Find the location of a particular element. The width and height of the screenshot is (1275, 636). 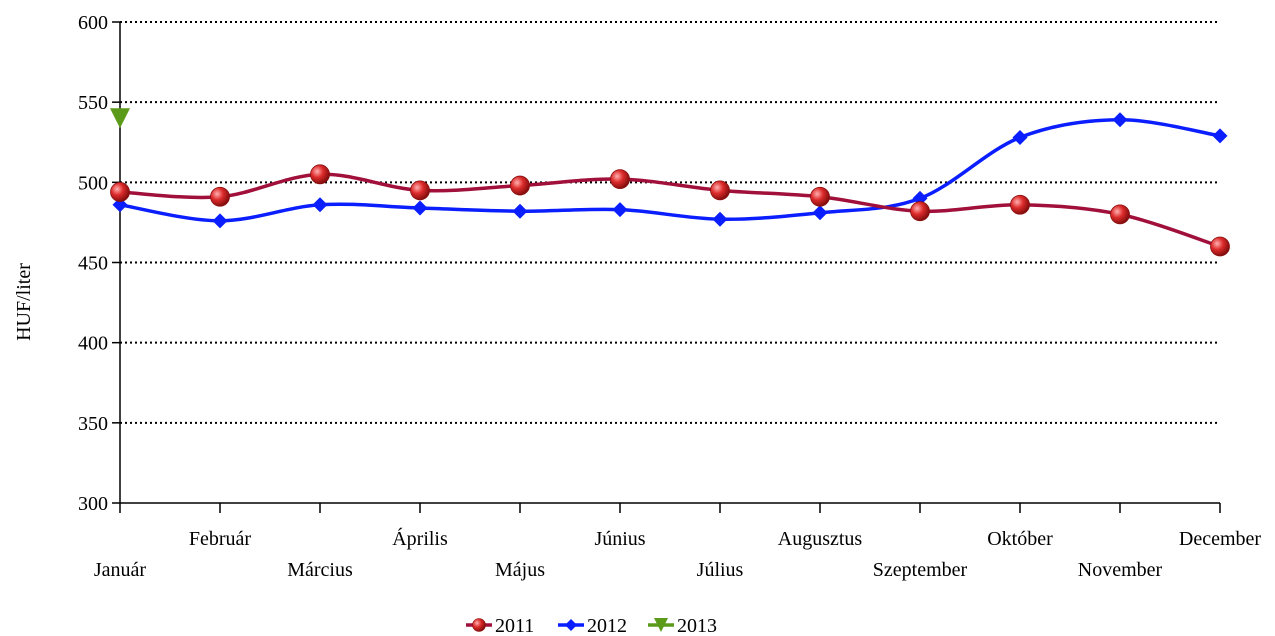

y-tick-label: 500 is located at coordinates (93, 183).